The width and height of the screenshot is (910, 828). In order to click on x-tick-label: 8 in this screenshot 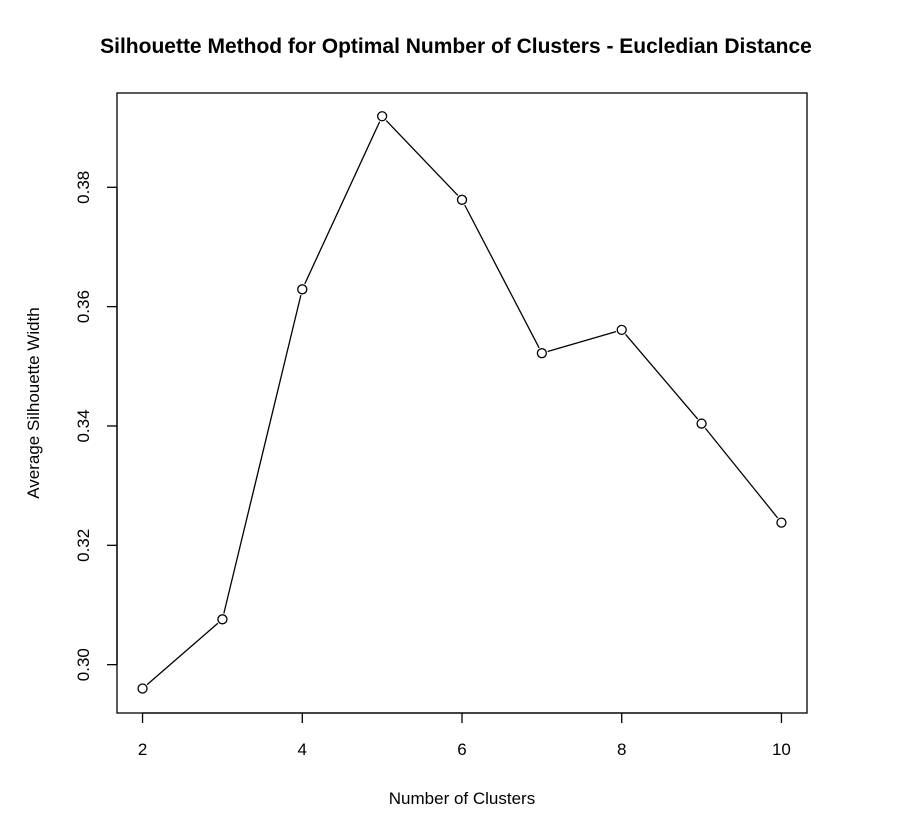, I will do `click(621, 749)`.